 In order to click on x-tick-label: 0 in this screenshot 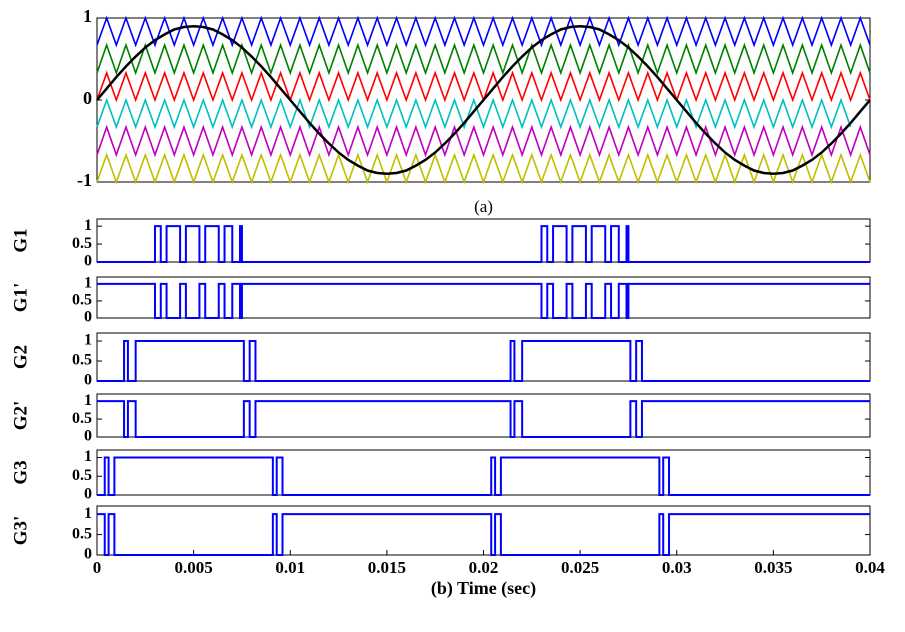, I will do `click(97, 567)`.